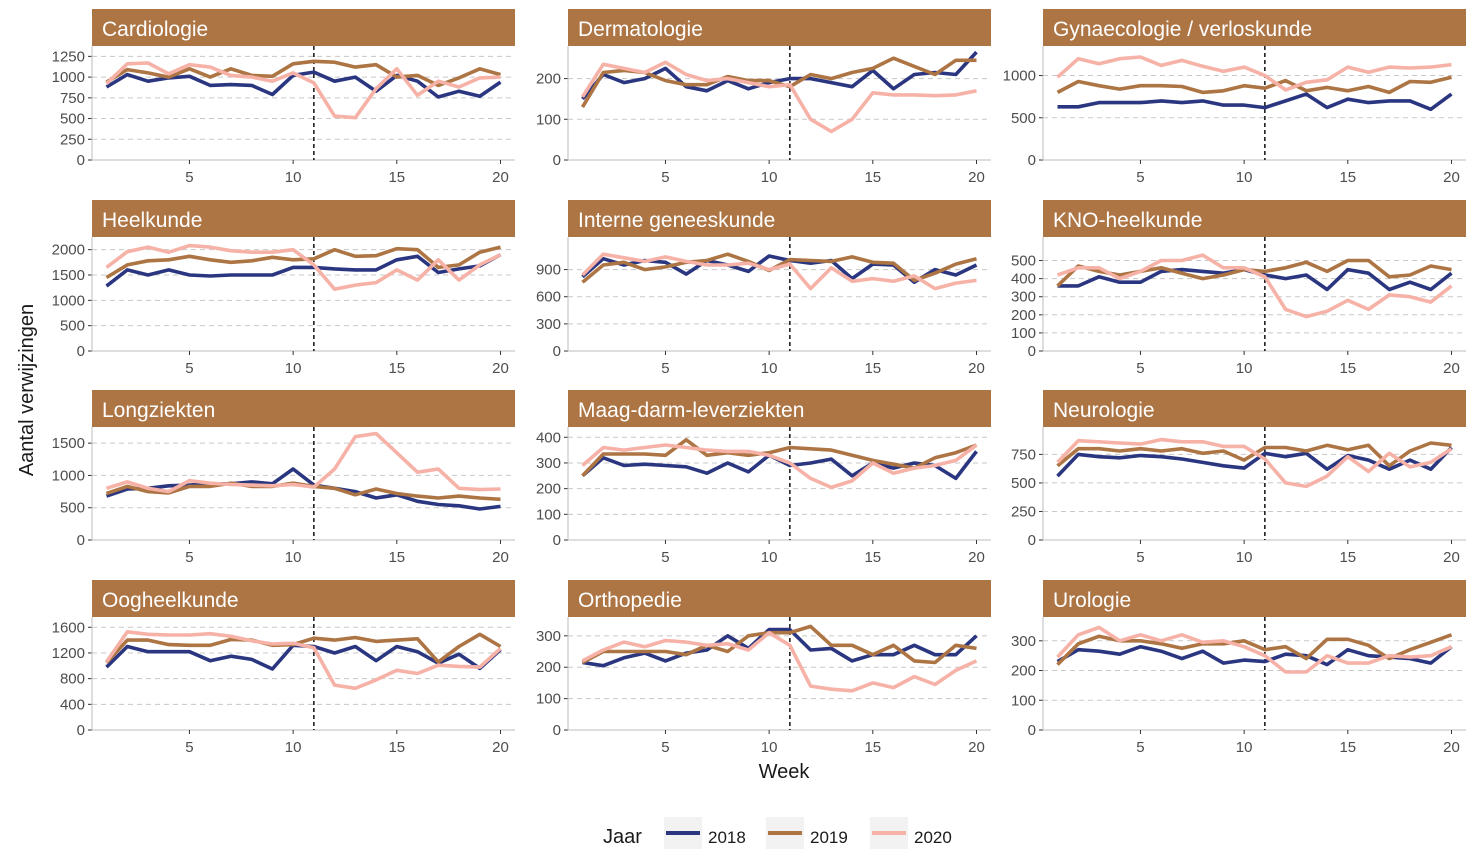 This screenshot has height=849, width=1472. I want to click on panel-11: Urologie 0 100 200 300 5 10 15 20, so click(1238, 668).